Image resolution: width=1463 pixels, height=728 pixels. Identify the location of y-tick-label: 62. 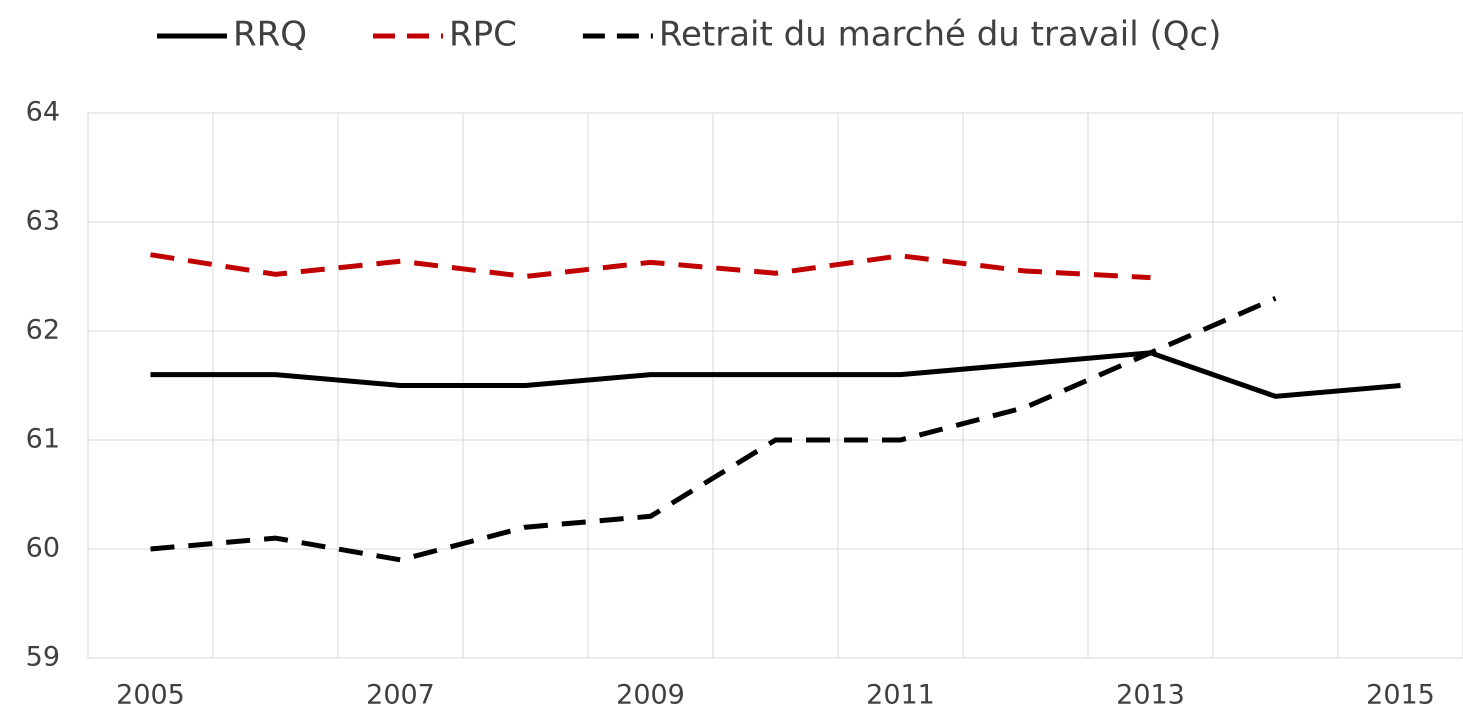
(43, 330).